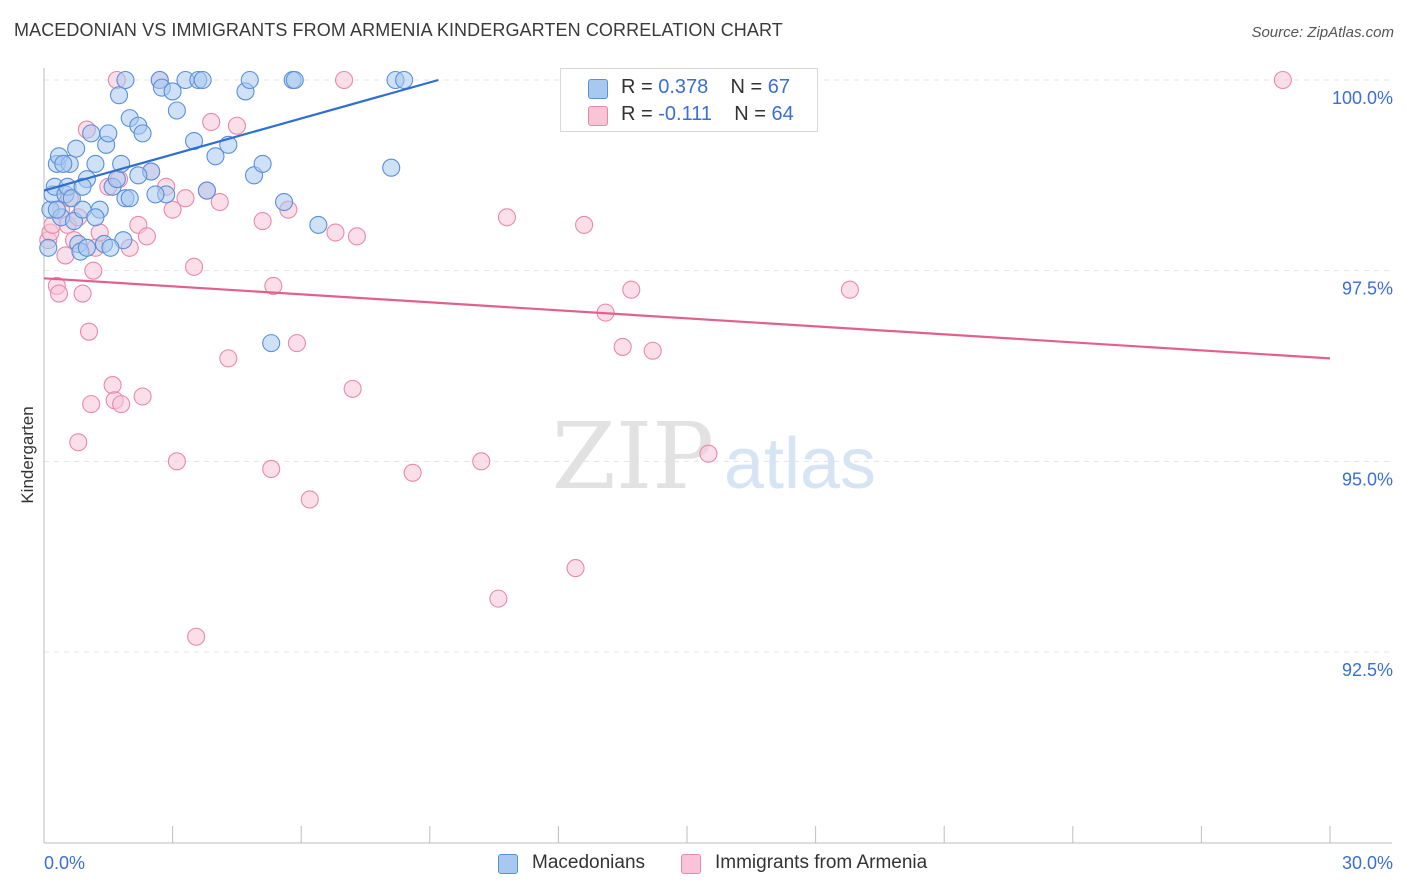 This screenshot has width=1406, height=892. I want to click on legend-n-label: N =, so click(750, 114).